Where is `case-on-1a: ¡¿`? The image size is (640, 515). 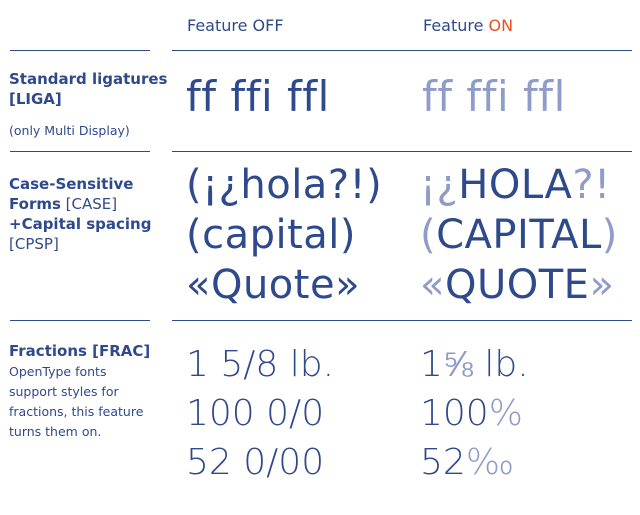 case-on-1a: ¡¿ is located at coordinates (439, 185).